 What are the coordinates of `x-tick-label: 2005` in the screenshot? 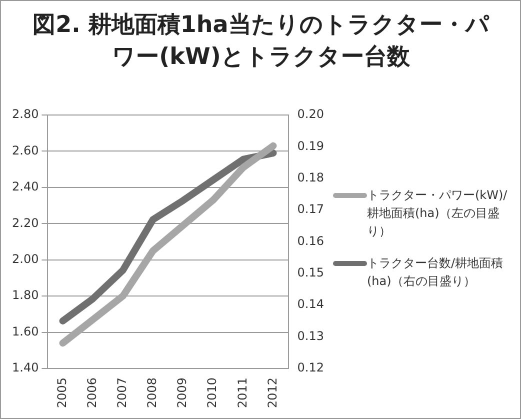 It's located at (61, 392).